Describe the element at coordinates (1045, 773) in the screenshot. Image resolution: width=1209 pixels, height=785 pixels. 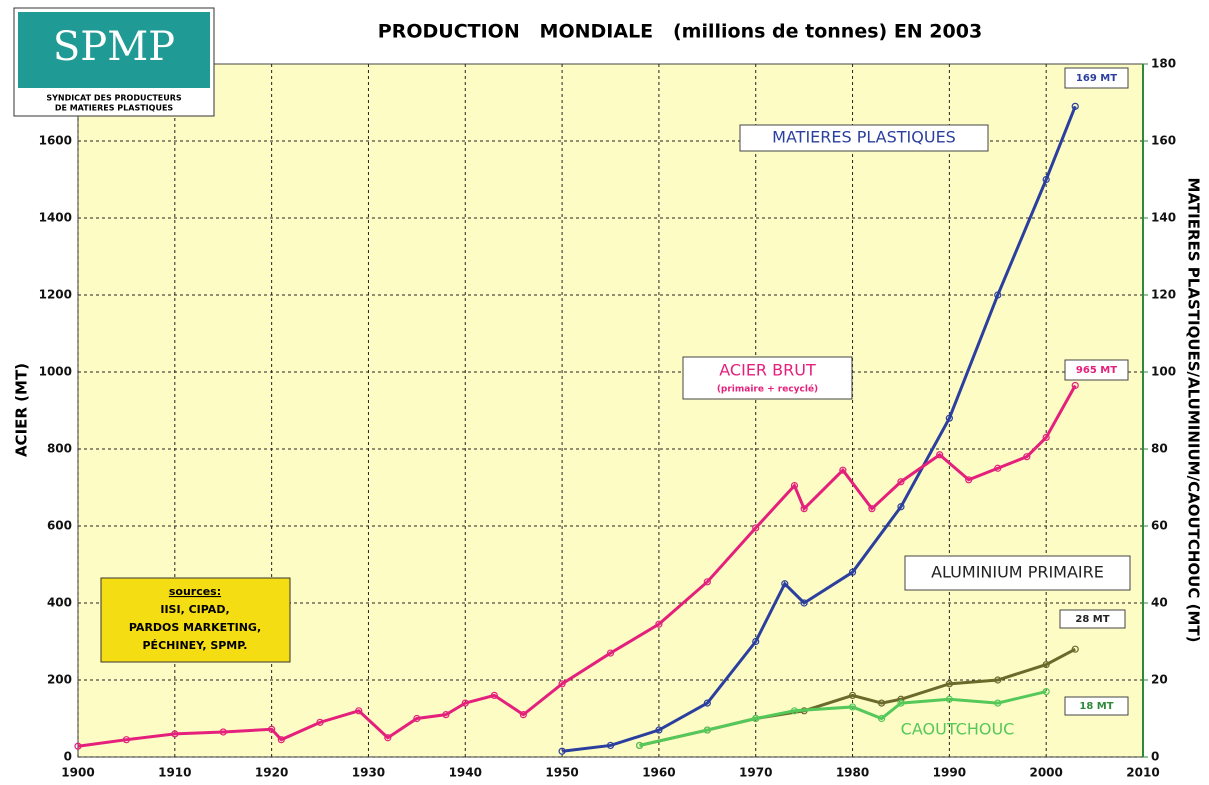
I see `x-tick-label: 2000` at that location.